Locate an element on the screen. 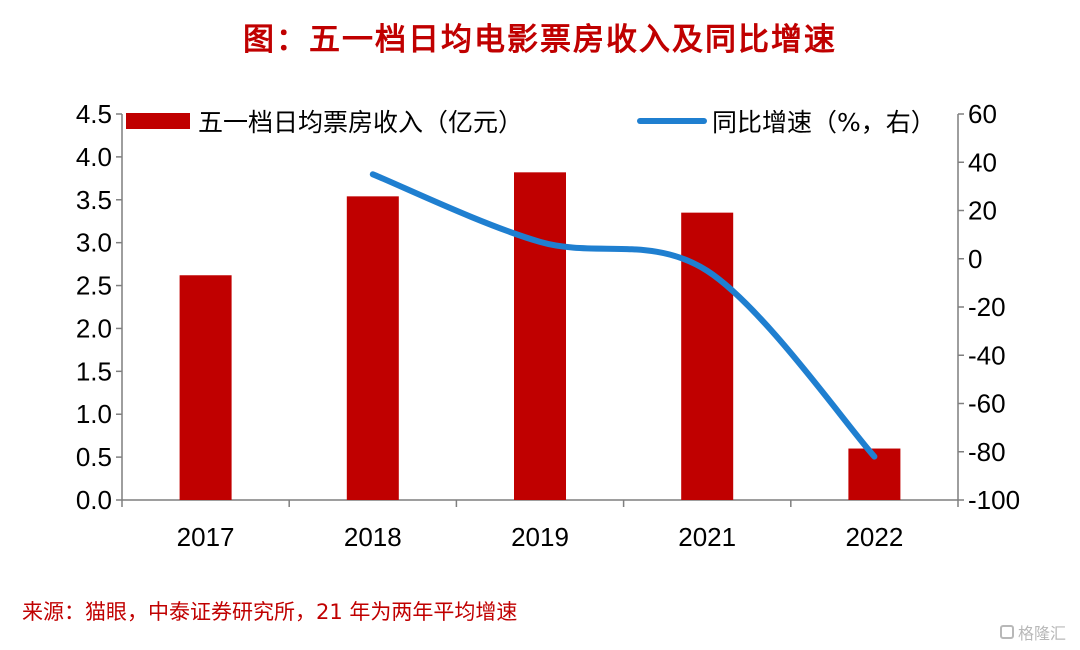 This screenshot has height=650, width=1080. y-left-tick-label: 2.5 is located at coordinates (94, 286).